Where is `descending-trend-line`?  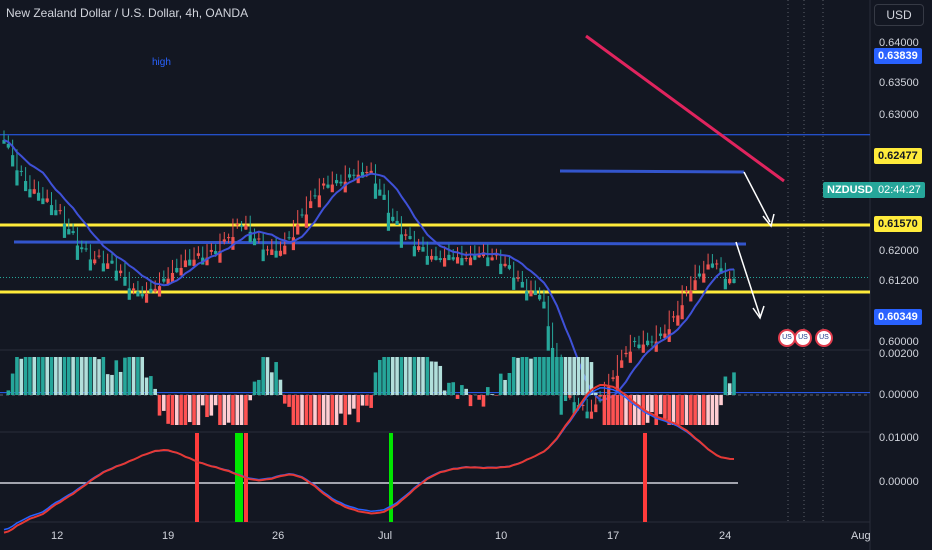 descending-trend-line is located at coordinates (685, 108).